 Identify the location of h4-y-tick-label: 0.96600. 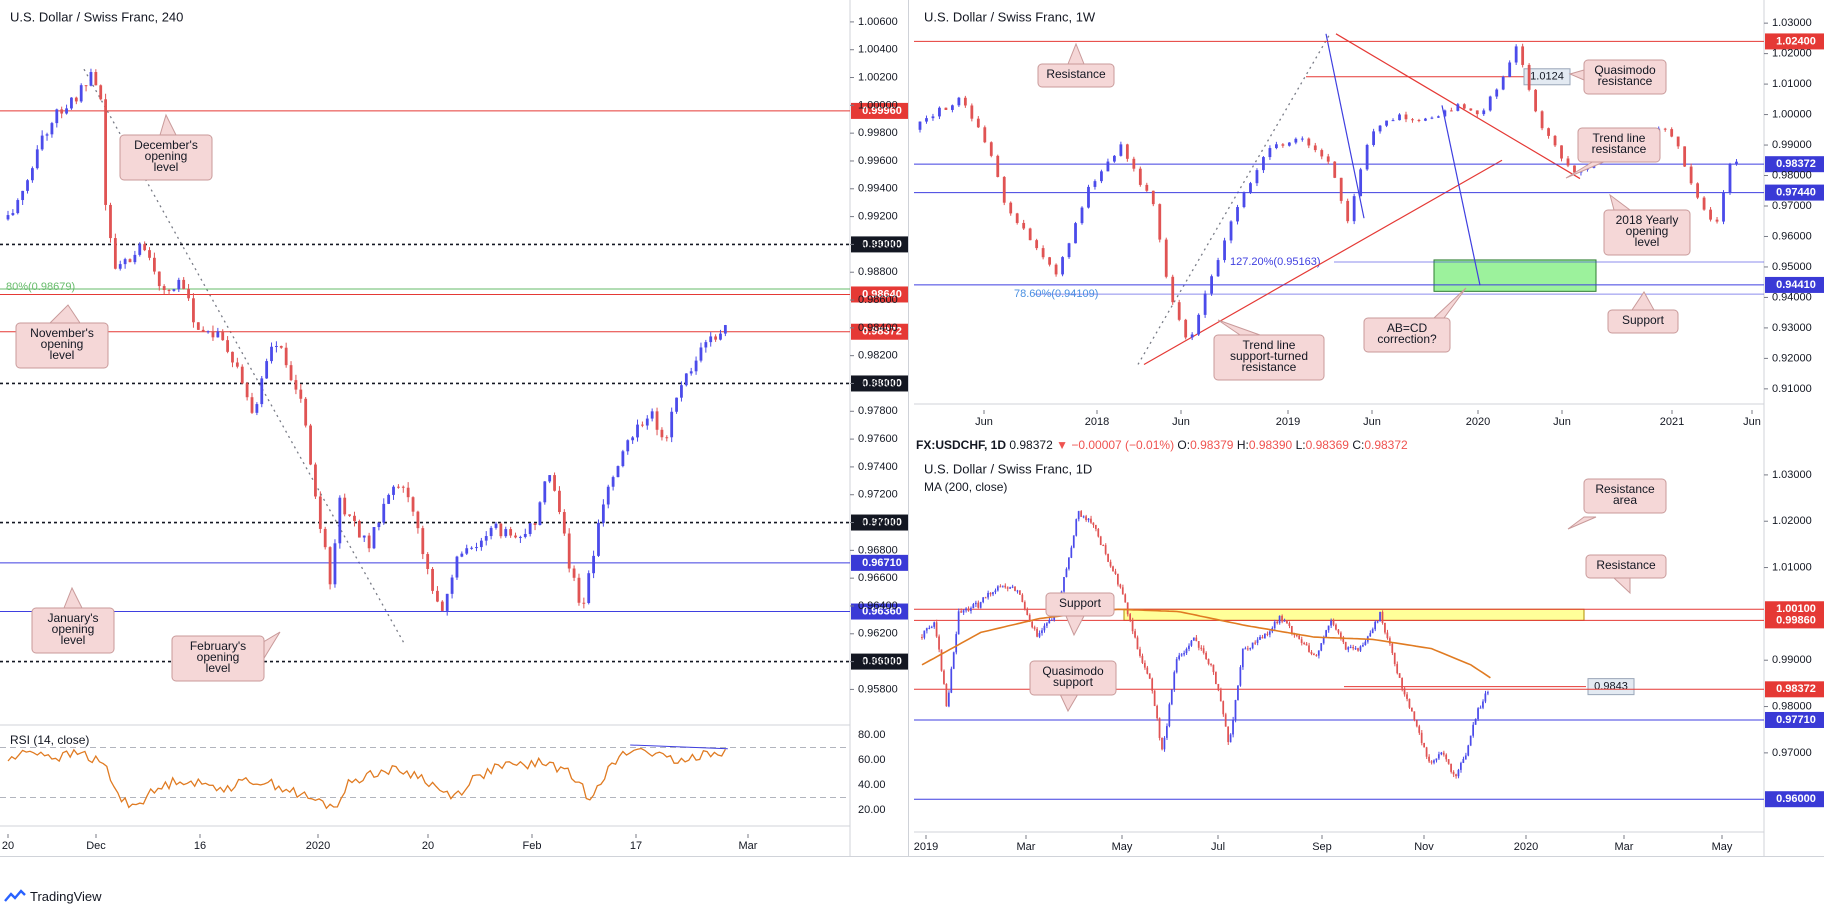
(878, 578).